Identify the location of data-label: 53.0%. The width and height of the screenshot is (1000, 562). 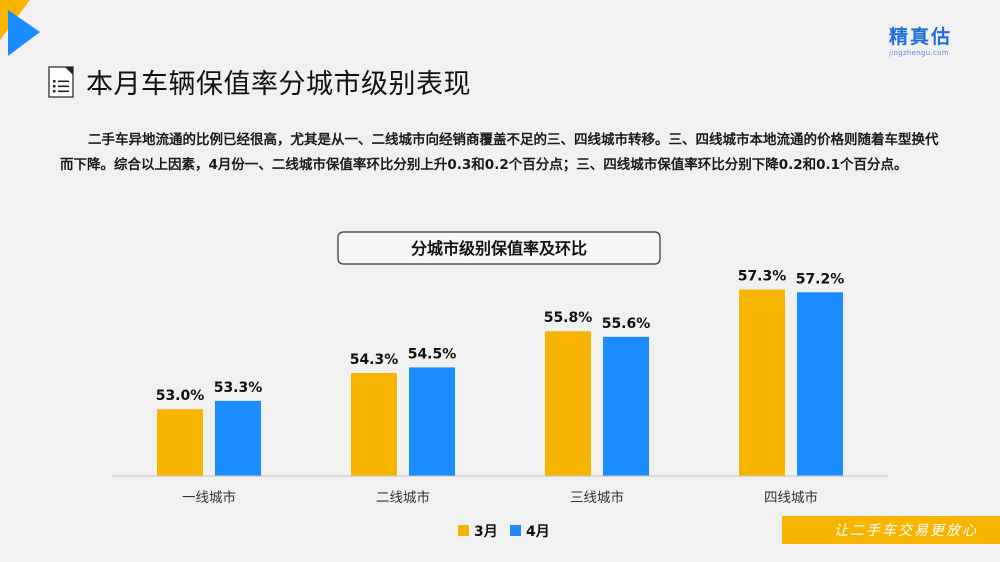
(180, 396).